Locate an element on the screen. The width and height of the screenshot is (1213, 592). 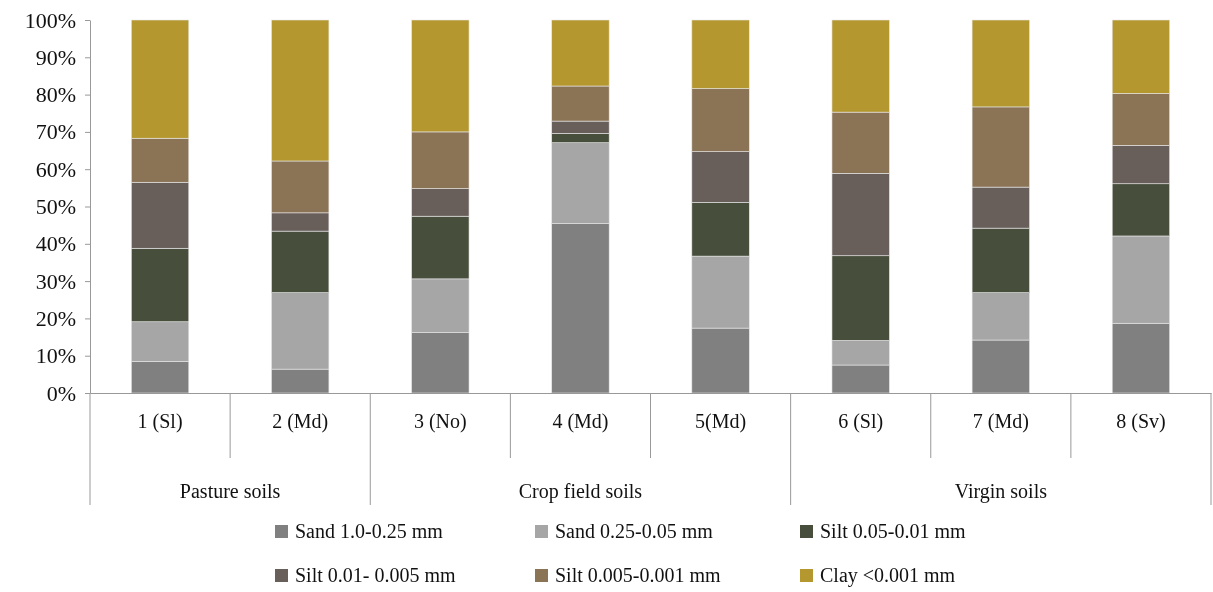
legend-label: Clay <0.001 mm is located at coordinates (888, 575).